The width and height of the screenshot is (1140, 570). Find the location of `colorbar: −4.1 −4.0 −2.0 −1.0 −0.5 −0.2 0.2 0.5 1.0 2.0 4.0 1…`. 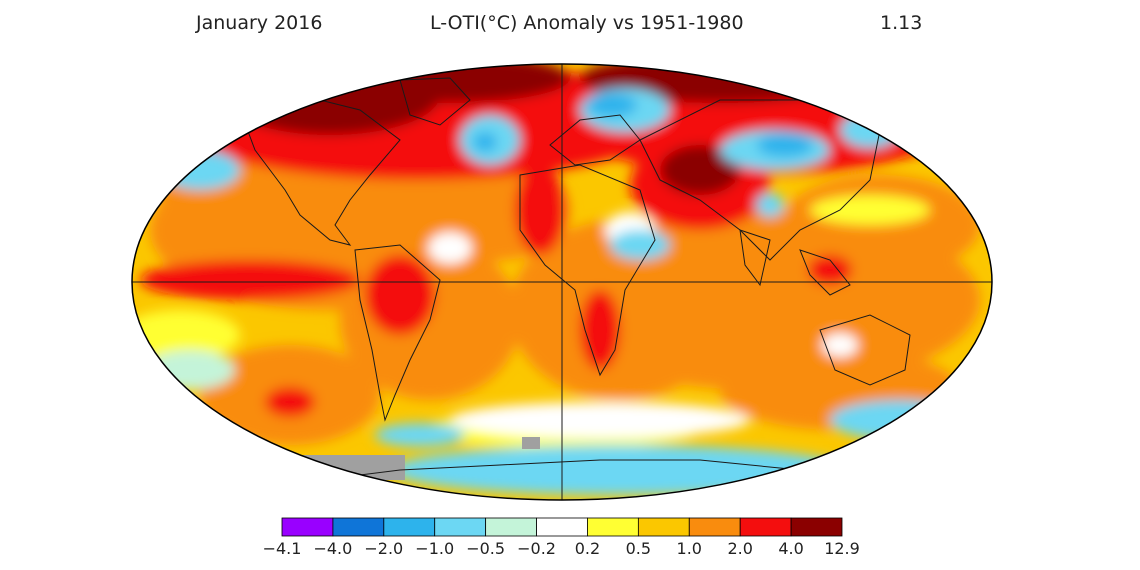

colorbar: −4.1 −4.0 −2.0 −1.0 −0.5 −0.2 0.2 0.5 1.0 2.0 4.0 1… is located at coordinates (561, 537).